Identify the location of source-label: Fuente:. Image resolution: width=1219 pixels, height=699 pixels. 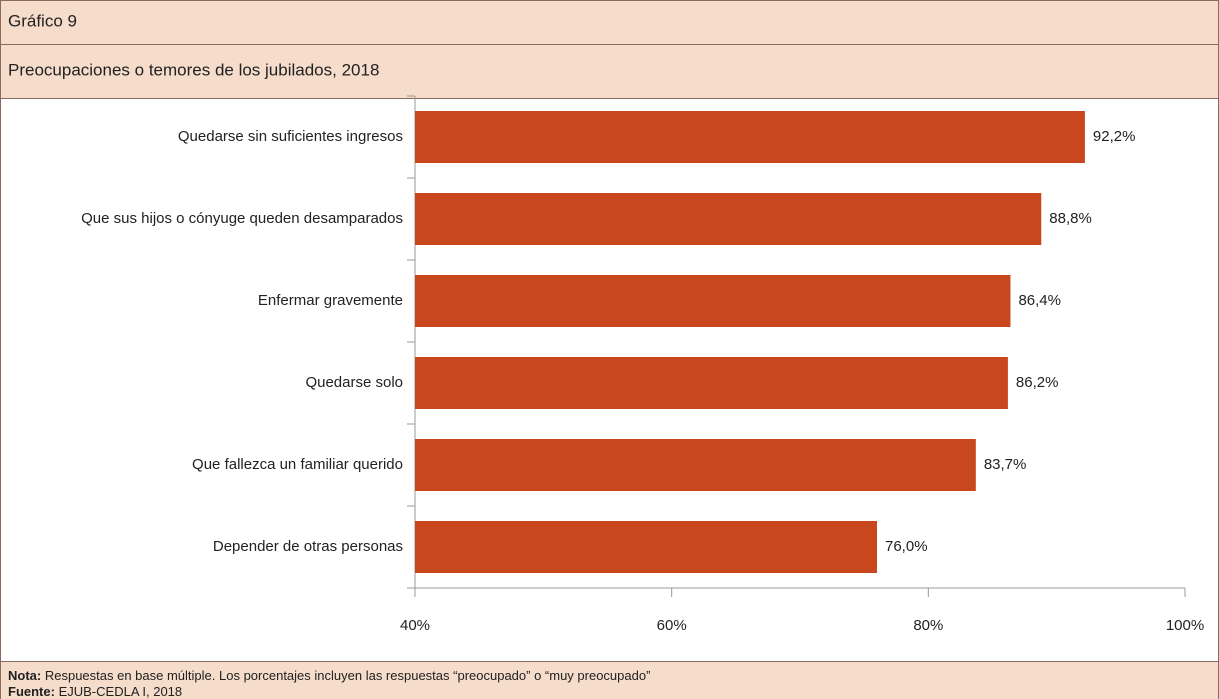
(31, 691).